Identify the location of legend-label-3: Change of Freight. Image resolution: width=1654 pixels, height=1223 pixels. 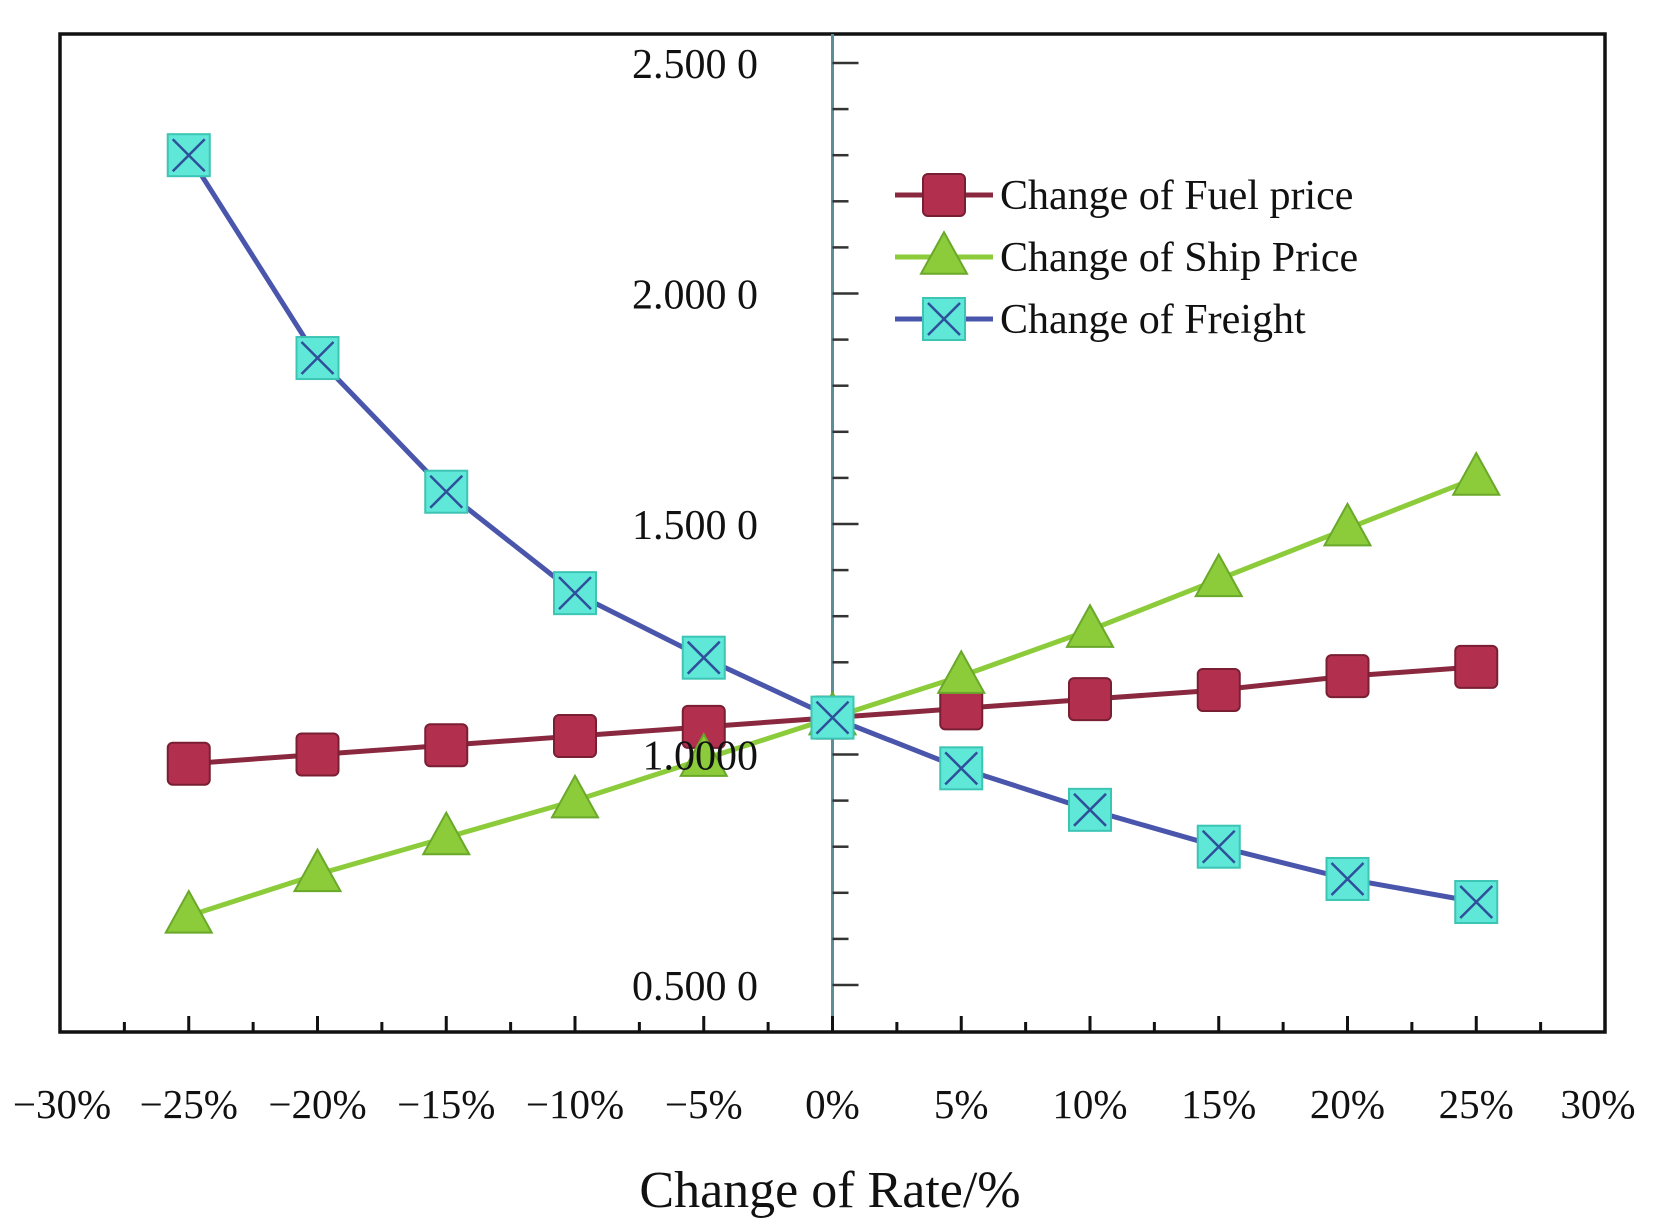
(1153, 320).